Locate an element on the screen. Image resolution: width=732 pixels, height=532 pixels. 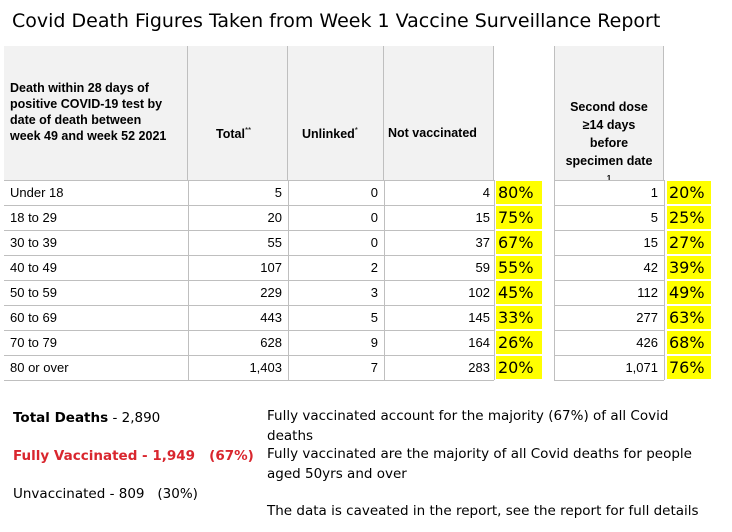
age-cell: 30 to 39 is located at coordinates (33, 242).